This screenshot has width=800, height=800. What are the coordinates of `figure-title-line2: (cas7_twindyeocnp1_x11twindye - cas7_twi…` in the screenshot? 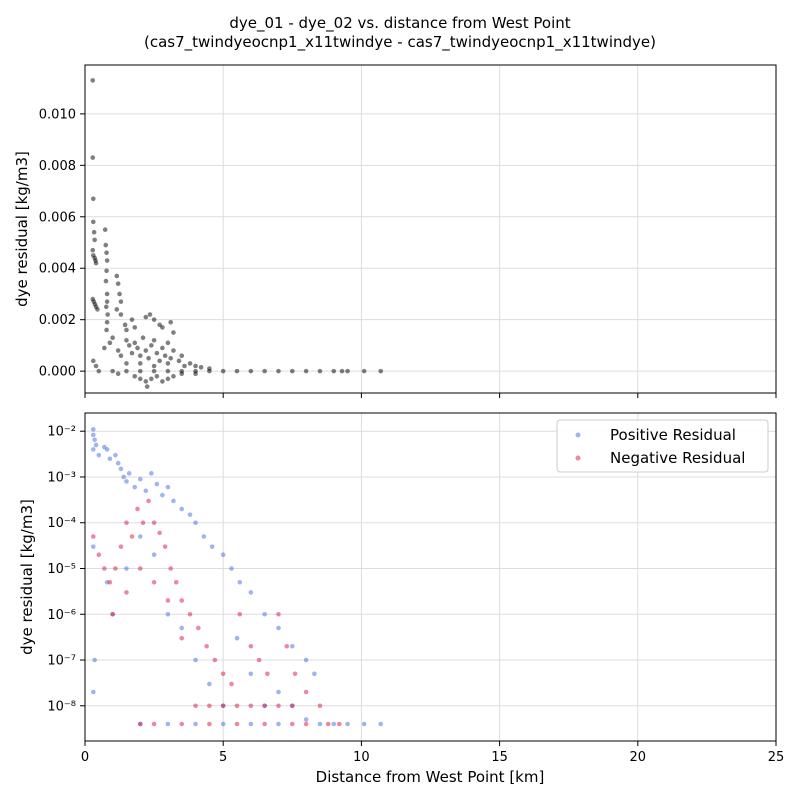 It's located at (400, 42).